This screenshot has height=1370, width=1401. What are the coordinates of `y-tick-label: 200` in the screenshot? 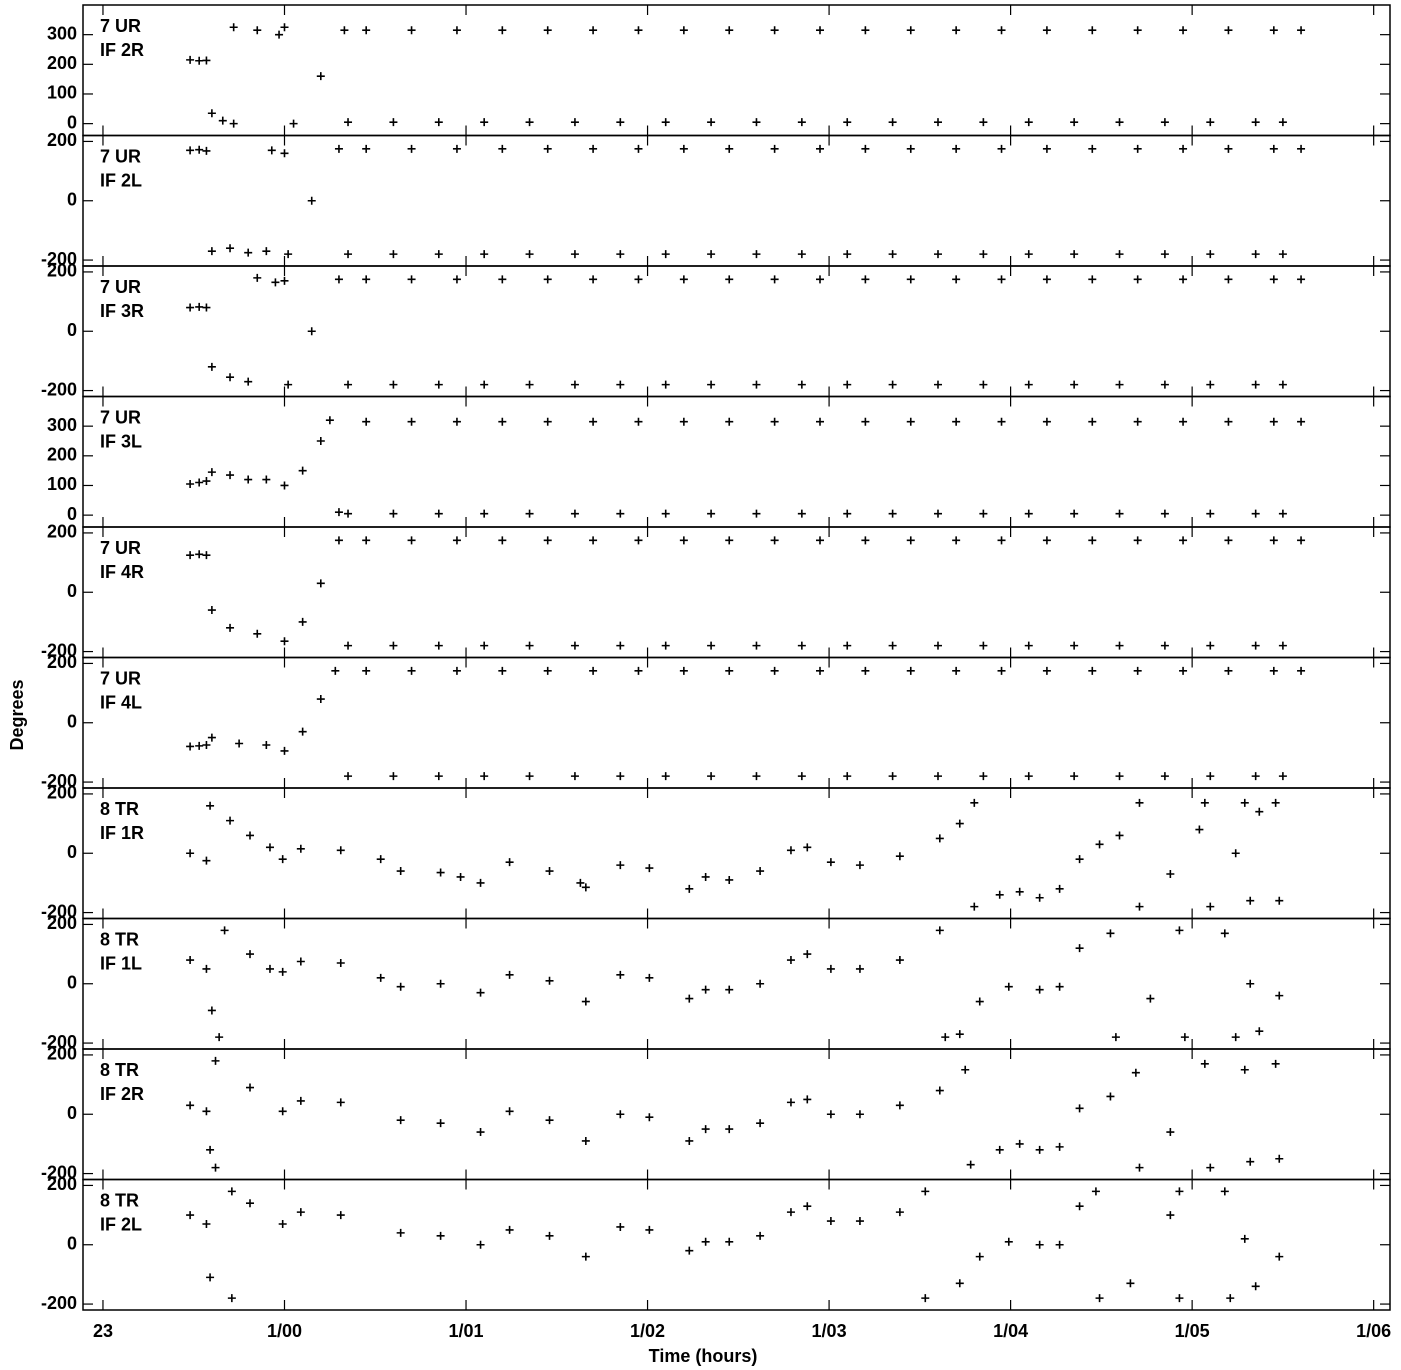 It's located at (62, 1054).